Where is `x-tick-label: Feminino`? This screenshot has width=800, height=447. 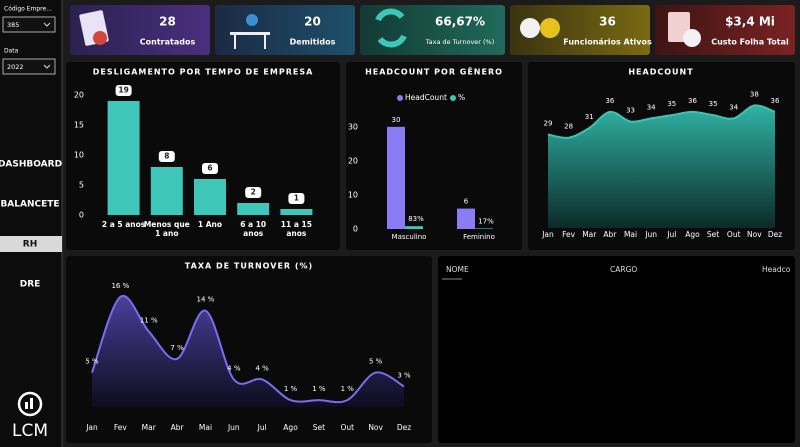
x-tick-label: Feminino is located at coordinates (479, 237).